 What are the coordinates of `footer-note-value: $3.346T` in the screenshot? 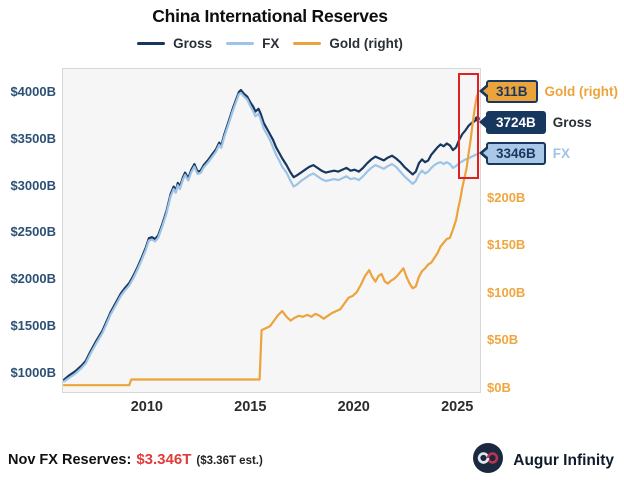 It's located at (164, 459).